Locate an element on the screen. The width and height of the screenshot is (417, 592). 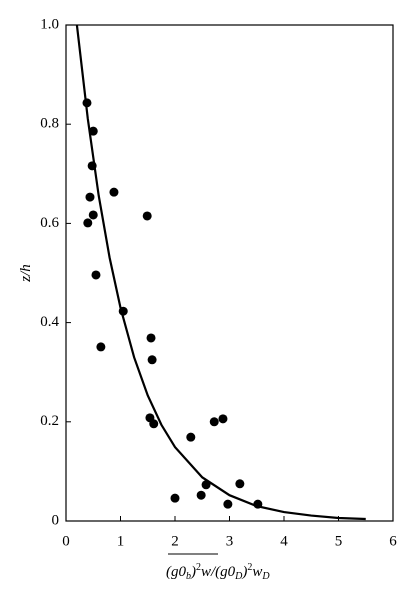
x-tick-label: 4 is located at coordinates (284, 541).